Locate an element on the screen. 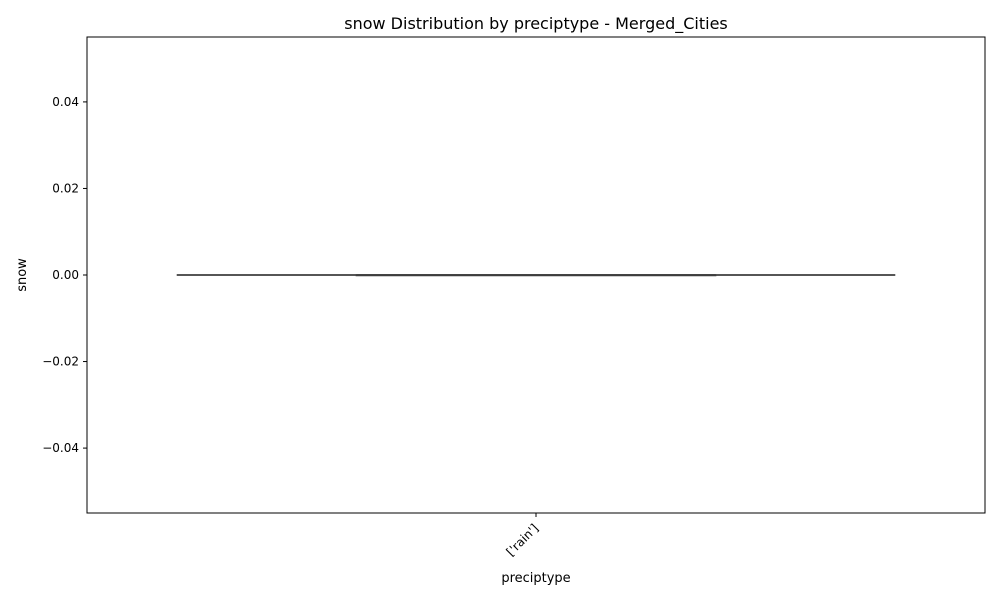 This screenshot has width=1000, height=600. y-axis: −0.04 −0.02 0.00 0.02 0.04 is located at coordinates (64, 275).